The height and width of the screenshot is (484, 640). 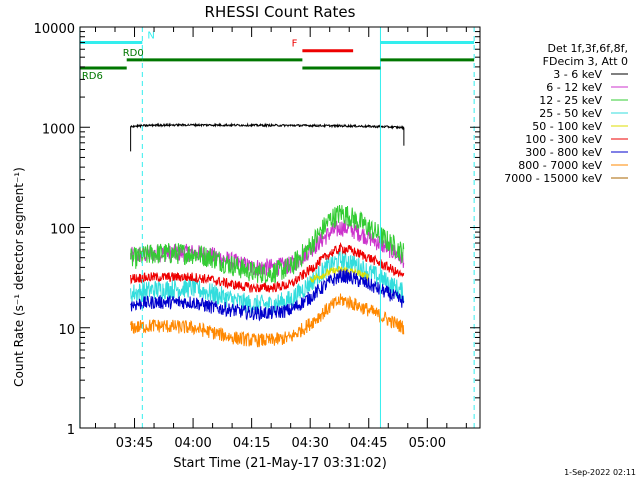 I want to click on y-tick-label: 1, so click(x=71, y=430).